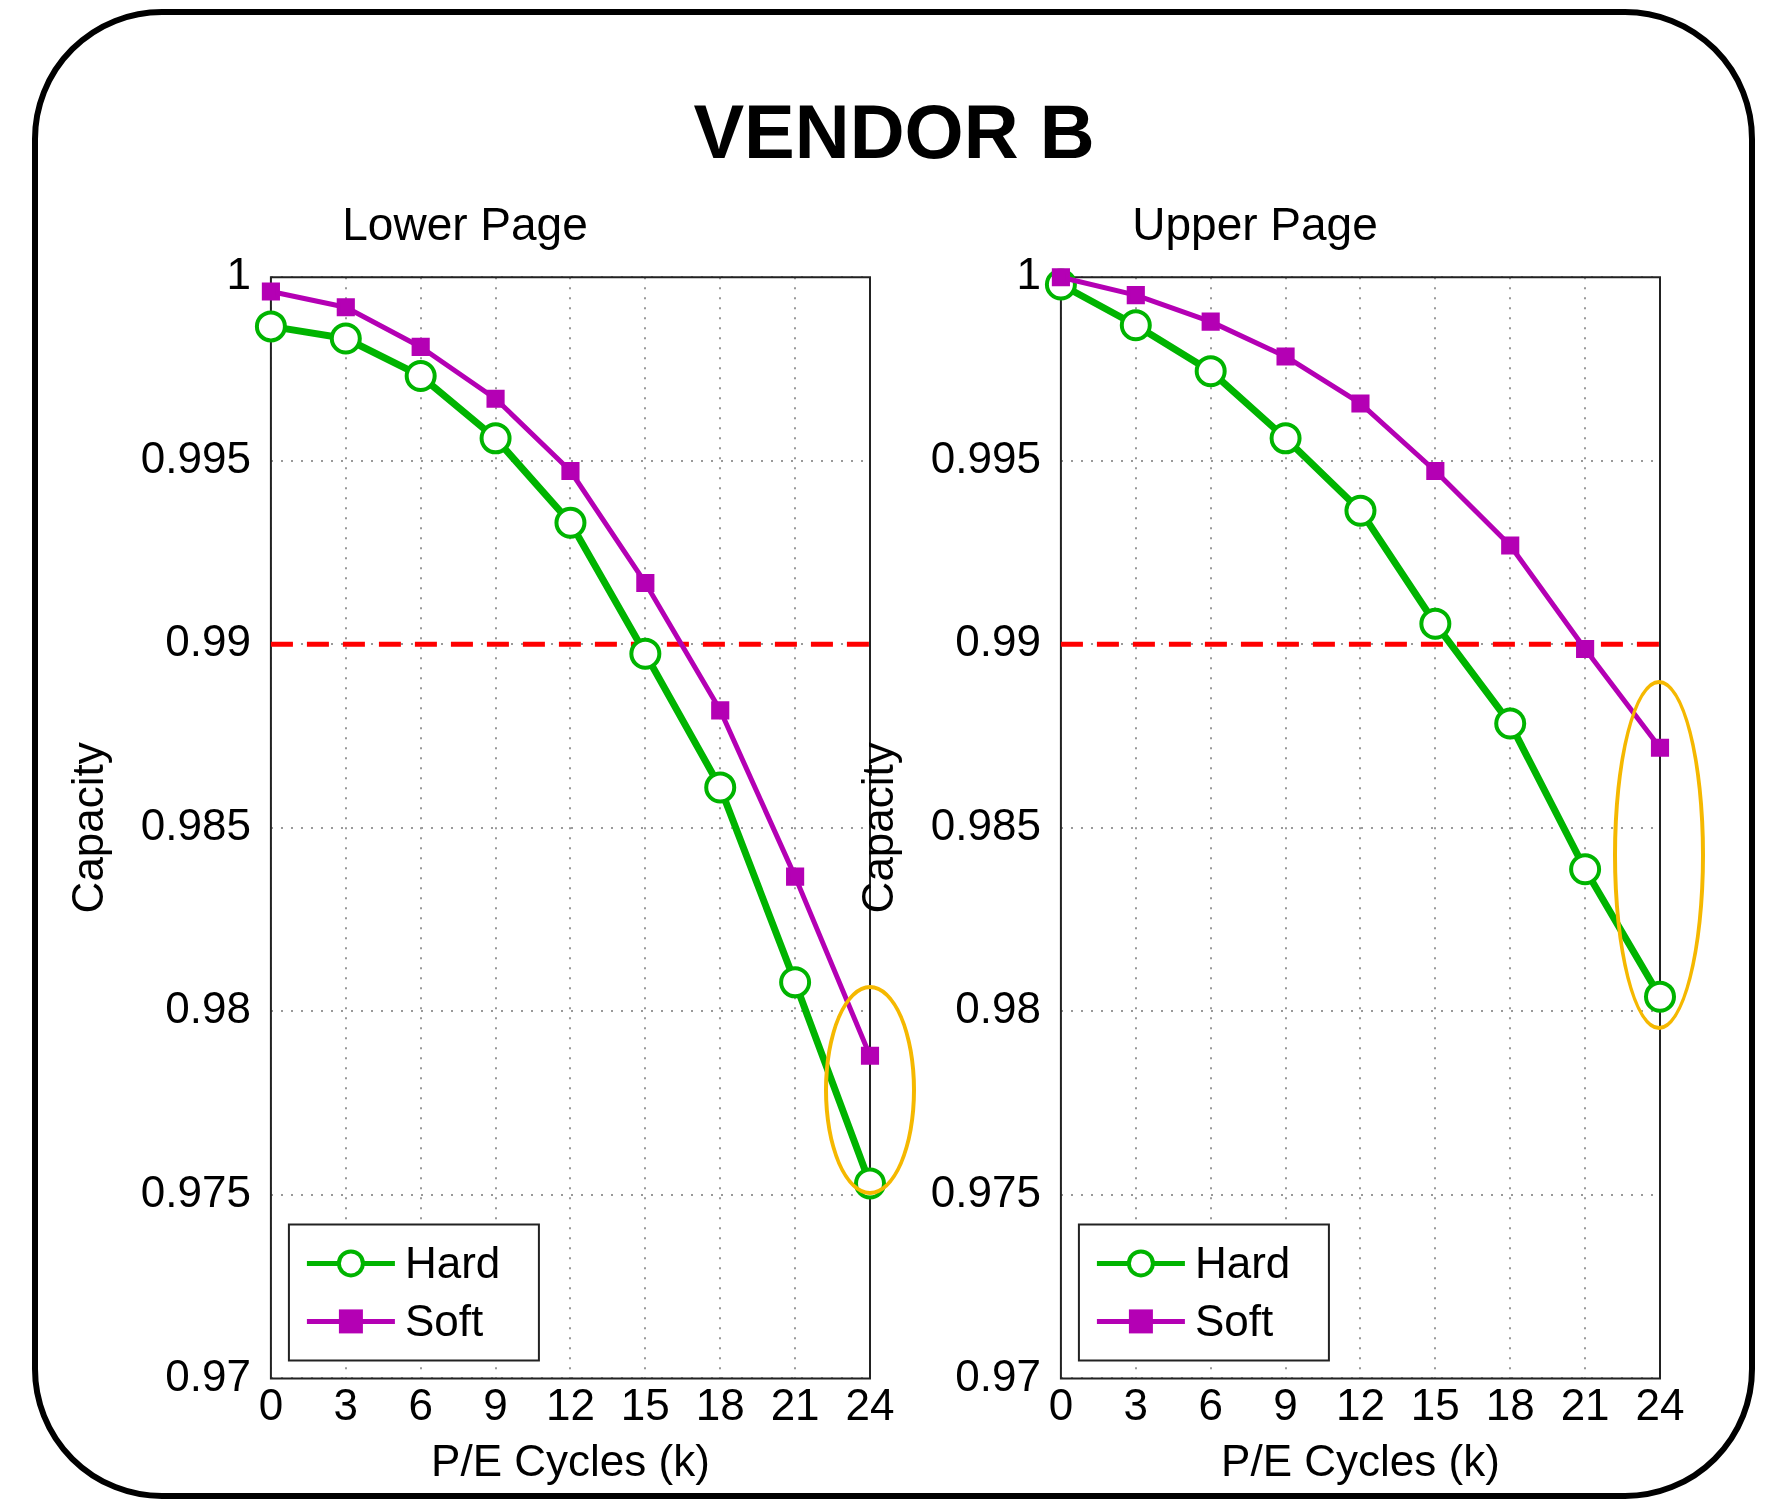 This screenshot has height=1502, width=1788. I want to click on chart-title: Lower Page, so click(465, 224).